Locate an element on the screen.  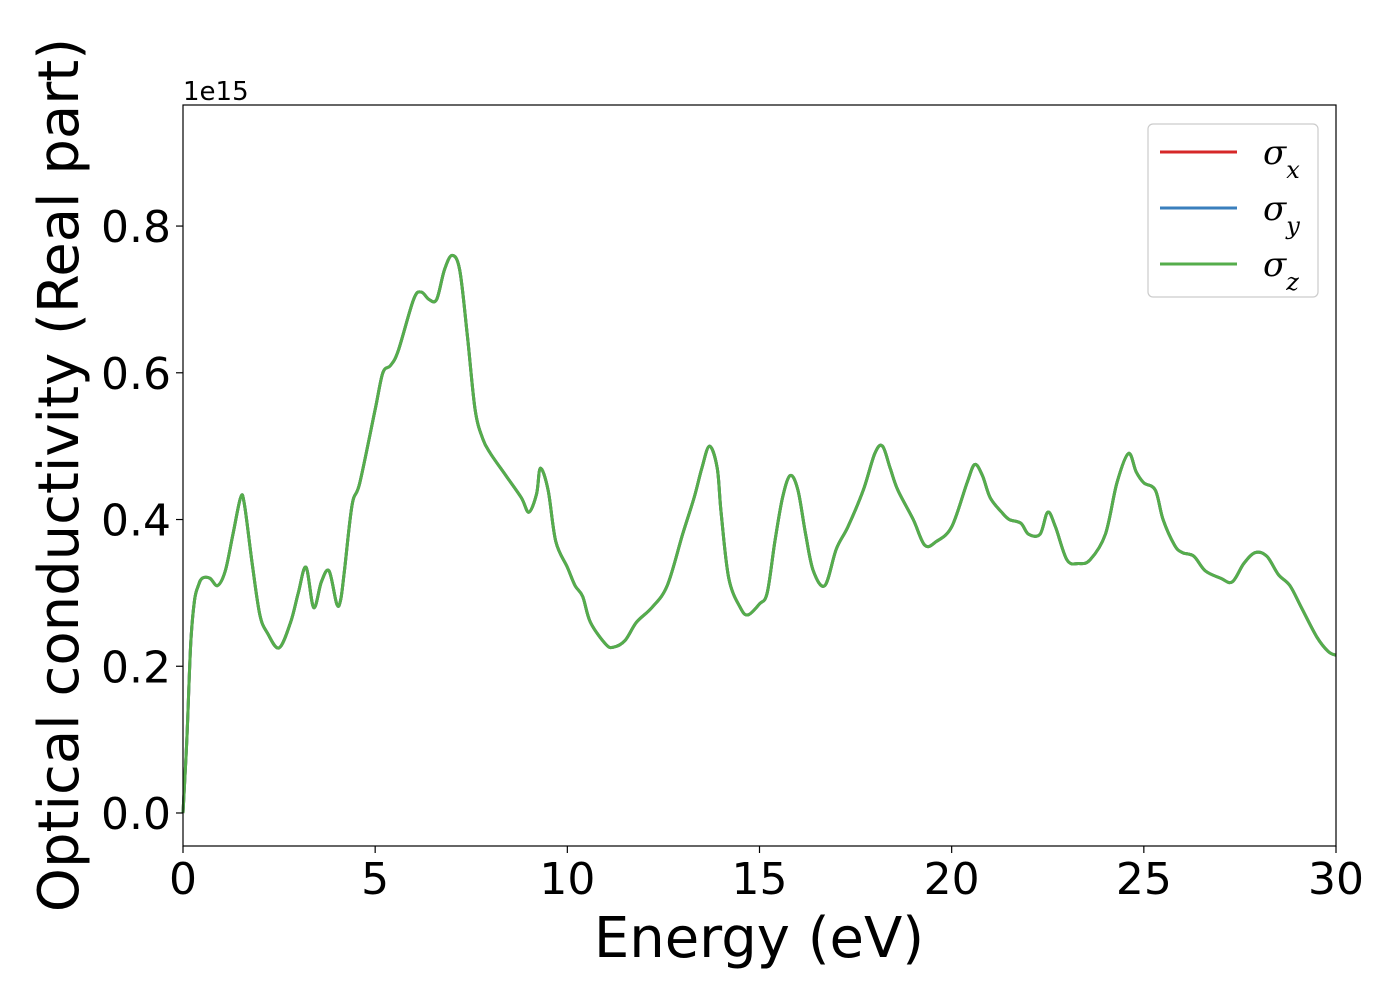
x-tick-label: 5 is located at coordinates (375, 879).